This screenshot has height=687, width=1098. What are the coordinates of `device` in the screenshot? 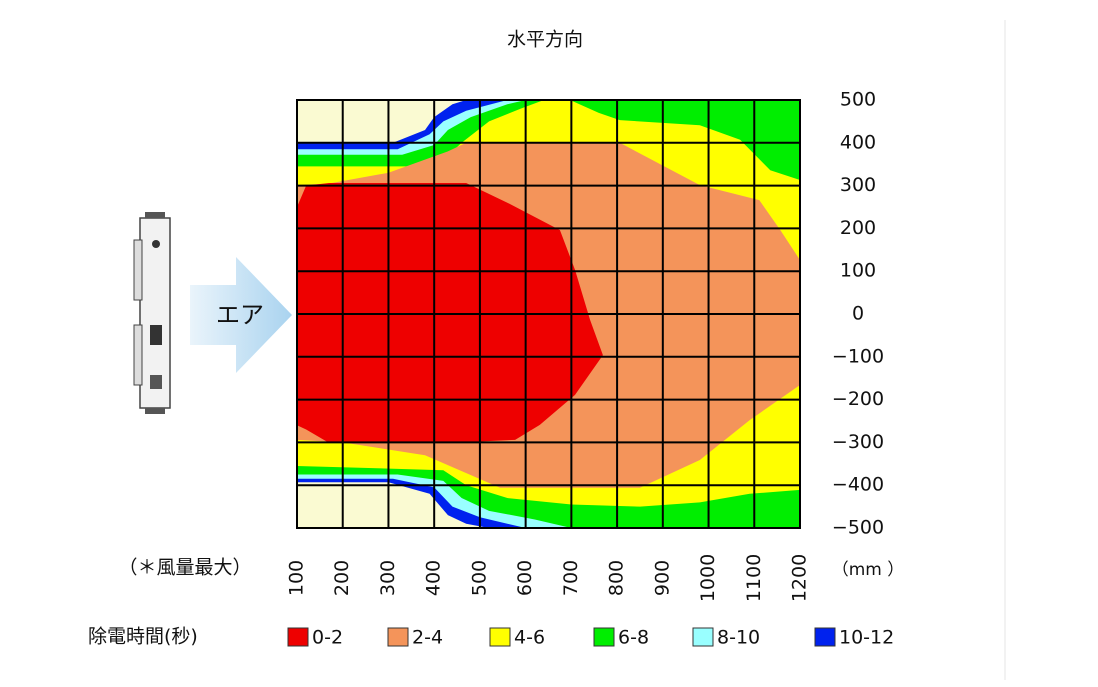 It's located at (152, 313).